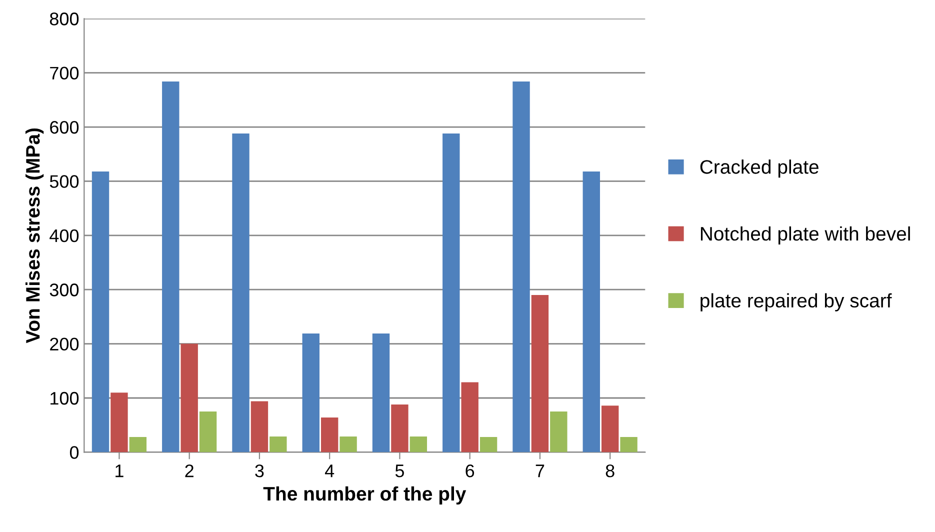 Image resolution: width=935 pixels, height=532 pixels. Describe the element at coordinates (64, 181) in the screenshot. I see `y-tick-label: 500` at that location.